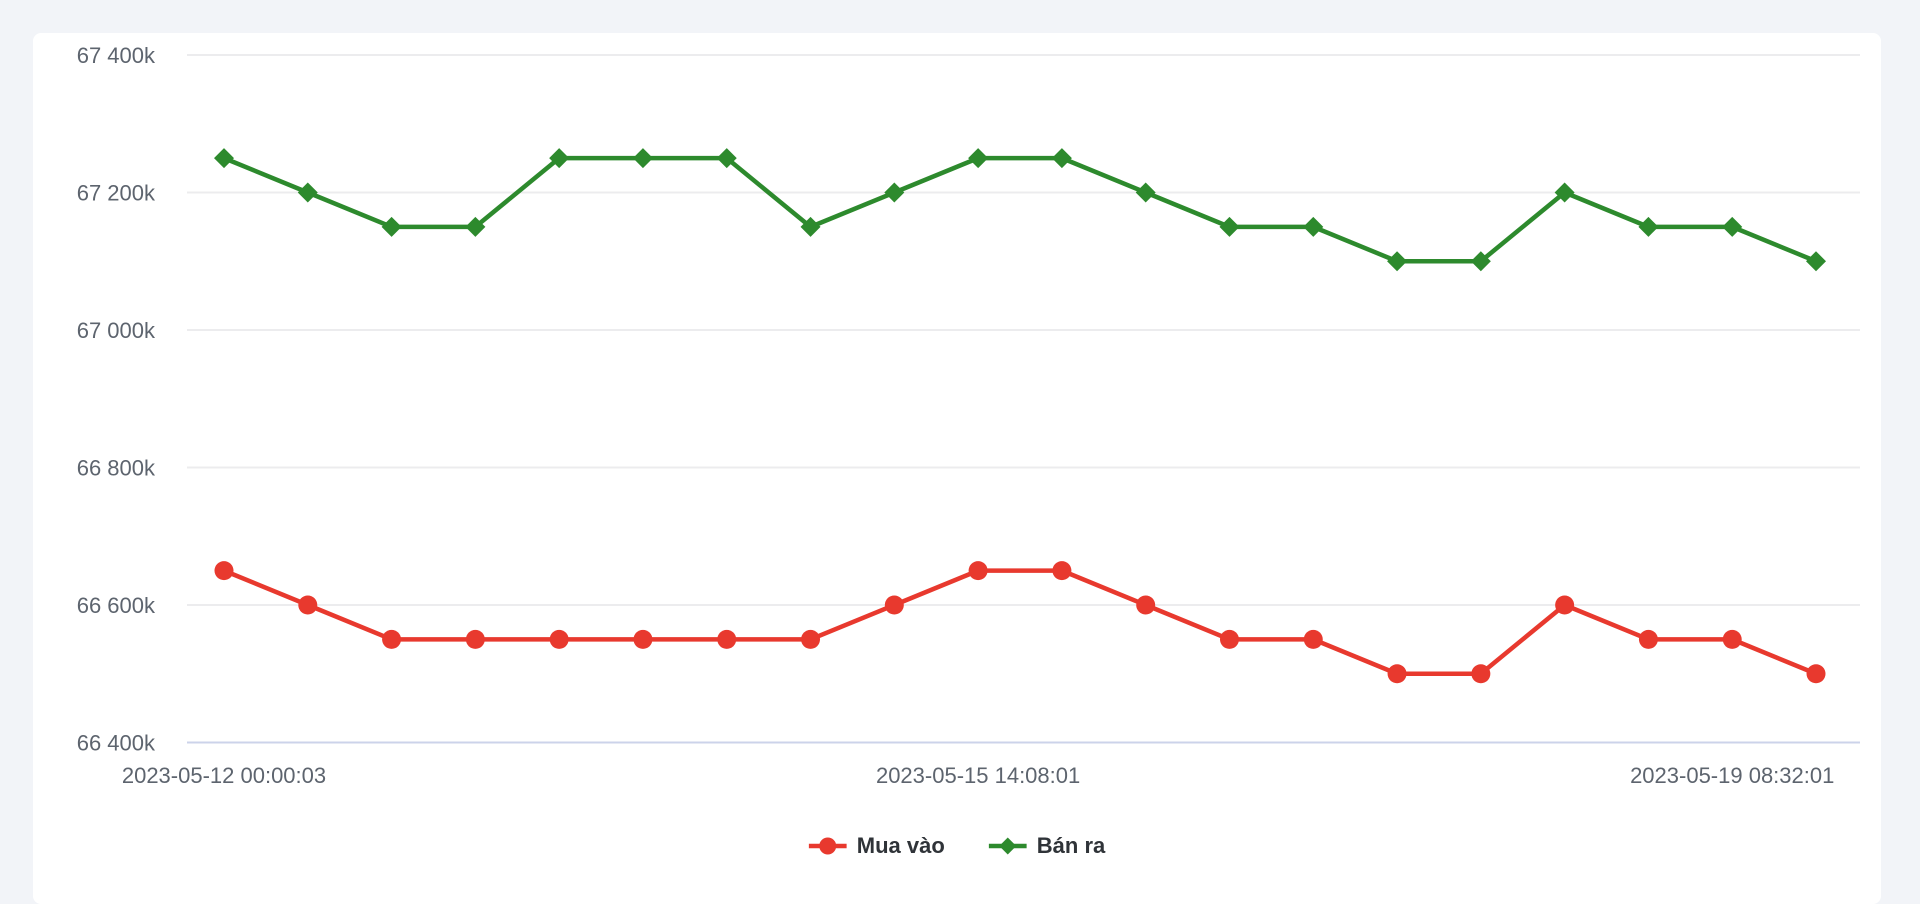 The image size is (1920, 904). I want to click on legend-label: Mua vào, so click(900, 845).